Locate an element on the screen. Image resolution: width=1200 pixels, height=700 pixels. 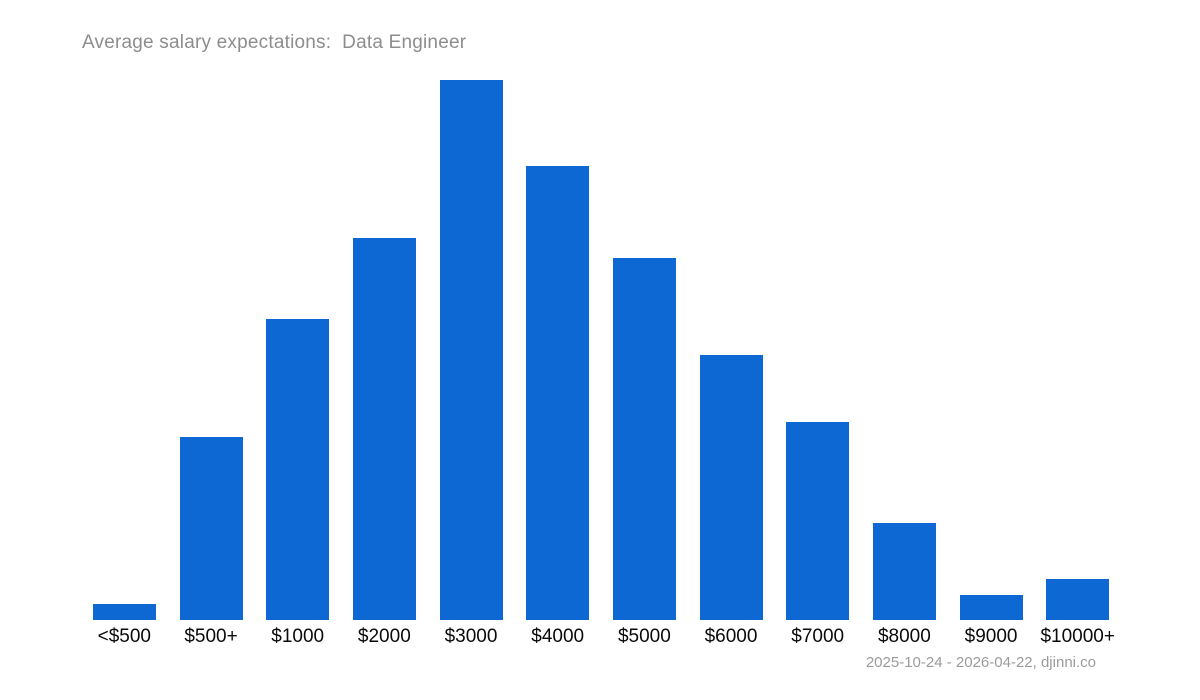
x-tick-label: $500+ is located at coordinates (211, 636).